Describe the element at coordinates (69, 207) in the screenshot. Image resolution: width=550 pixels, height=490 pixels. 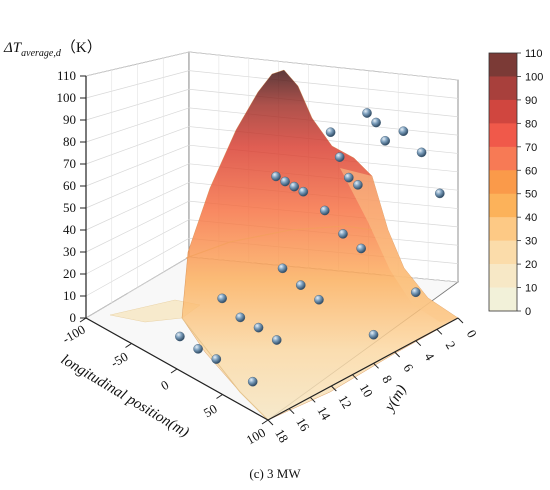
I see `z-tick-label: 50` at that location.